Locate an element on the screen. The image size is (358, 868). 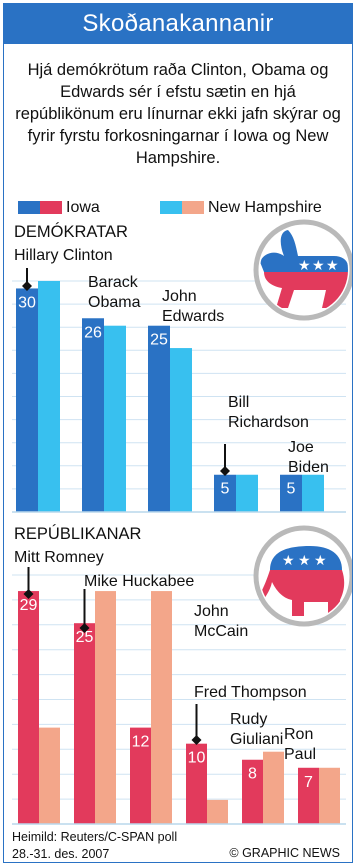
donkey-icon: ★ ★ ★ is located at coordinates (302, 270).